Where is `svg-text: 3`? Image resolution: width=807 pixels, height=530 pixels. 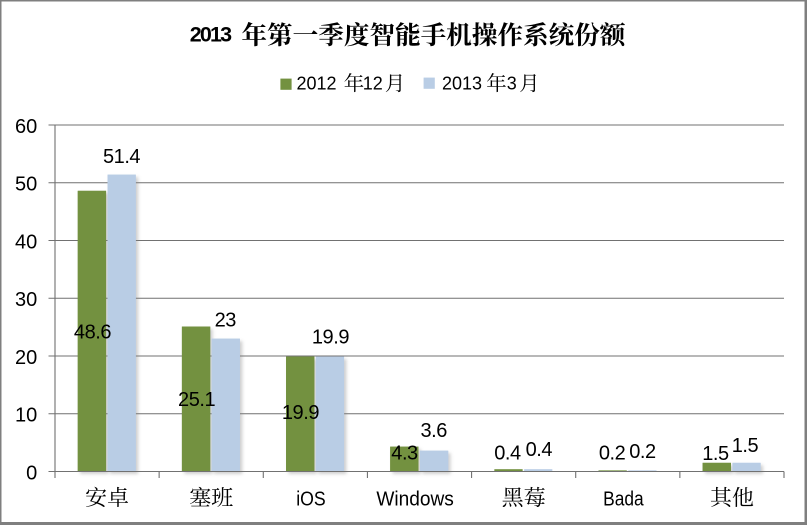
svg-text: 3 is located at coordinates (512, 84).